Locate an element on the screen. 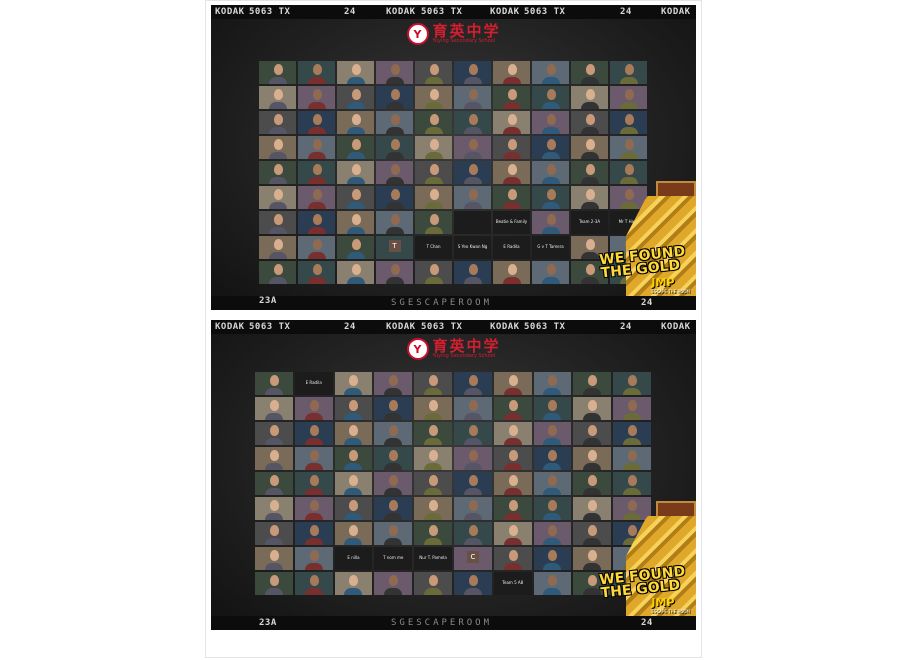  participant-video-tile: E nilla is located at coordinates (353, 558).